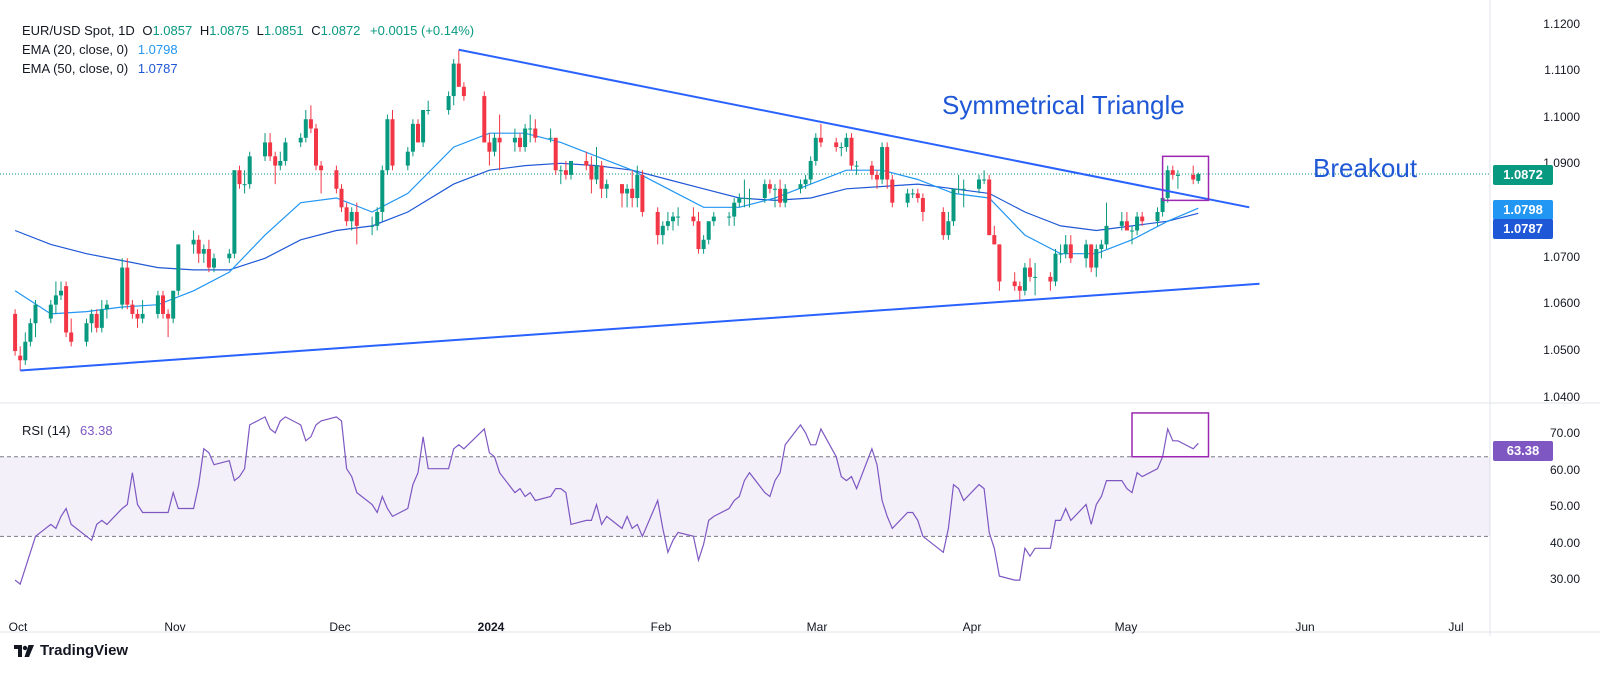 The height and width of the screenshot is (686, 1600). I want to click on rsi-value-tag: 63.38, so click(1523, 451).